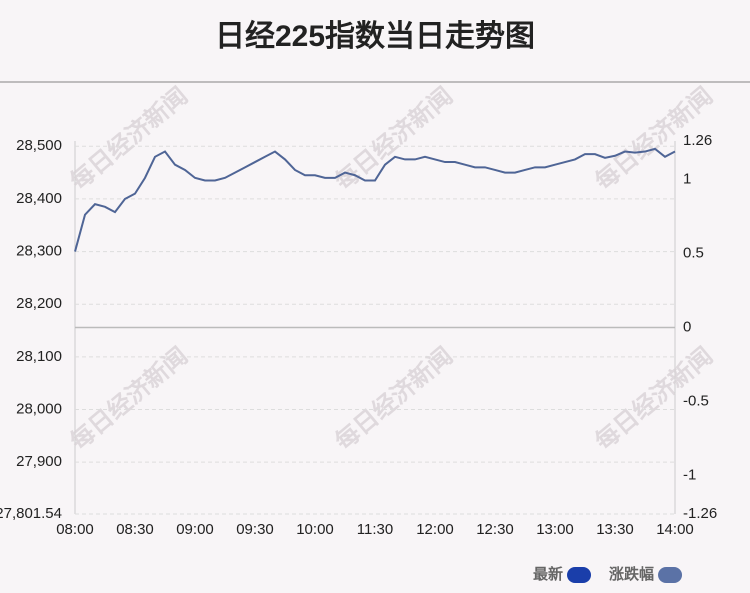 This screenshot has height=593, width=750. Describe the element at coordinates (696, 400) in the screenshot. I see `y2-tick-label: -0.5` at that location.